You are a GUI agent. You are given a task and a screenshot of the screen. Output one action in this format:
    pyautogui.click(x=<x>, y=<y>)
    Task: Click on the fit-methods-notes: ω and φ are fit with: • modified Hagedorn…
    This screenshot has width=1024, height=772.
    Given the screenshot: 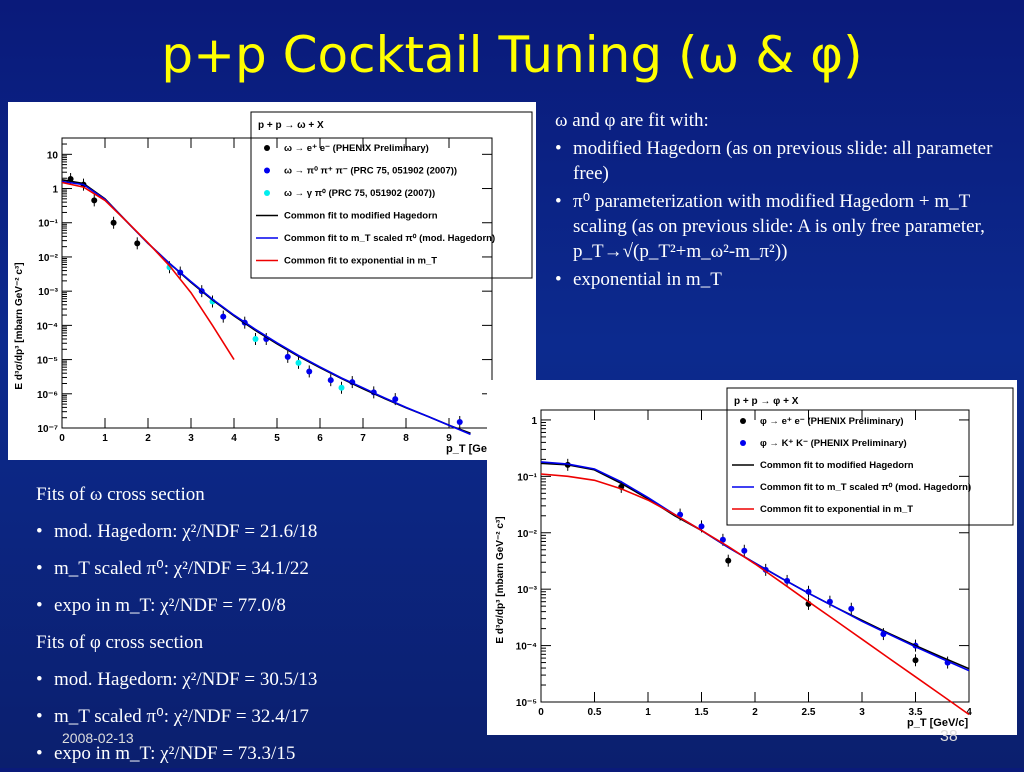 What is the action you would take?
    pyautogui.click(x=785, y=200)
    